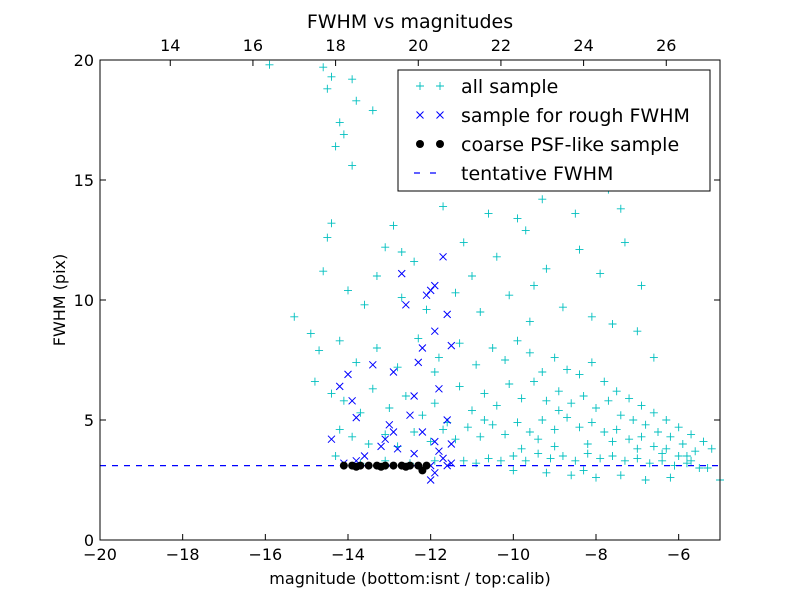 Image resolution: width=800 pixels, height=600 pixels. I want to click on top-x-tick-label: 24, so click(583, 45).